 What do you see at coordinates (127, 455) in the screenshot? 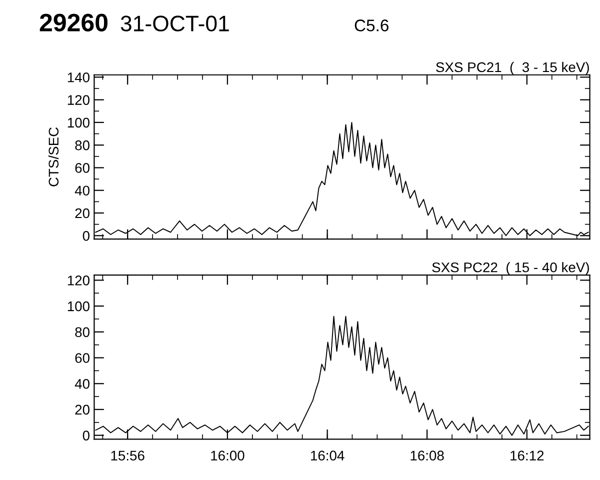
I see `x-tick-label: 15:56` at bounding box center [127, 455].